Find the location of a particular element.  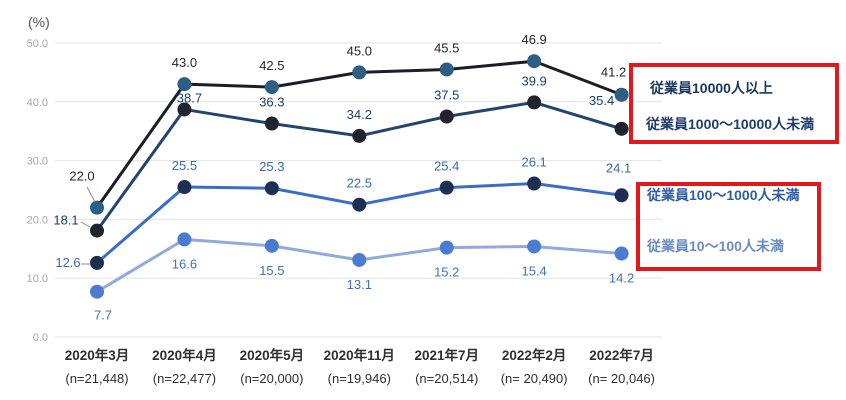

value-label: 38.7 is located at coordinates (189, 97).